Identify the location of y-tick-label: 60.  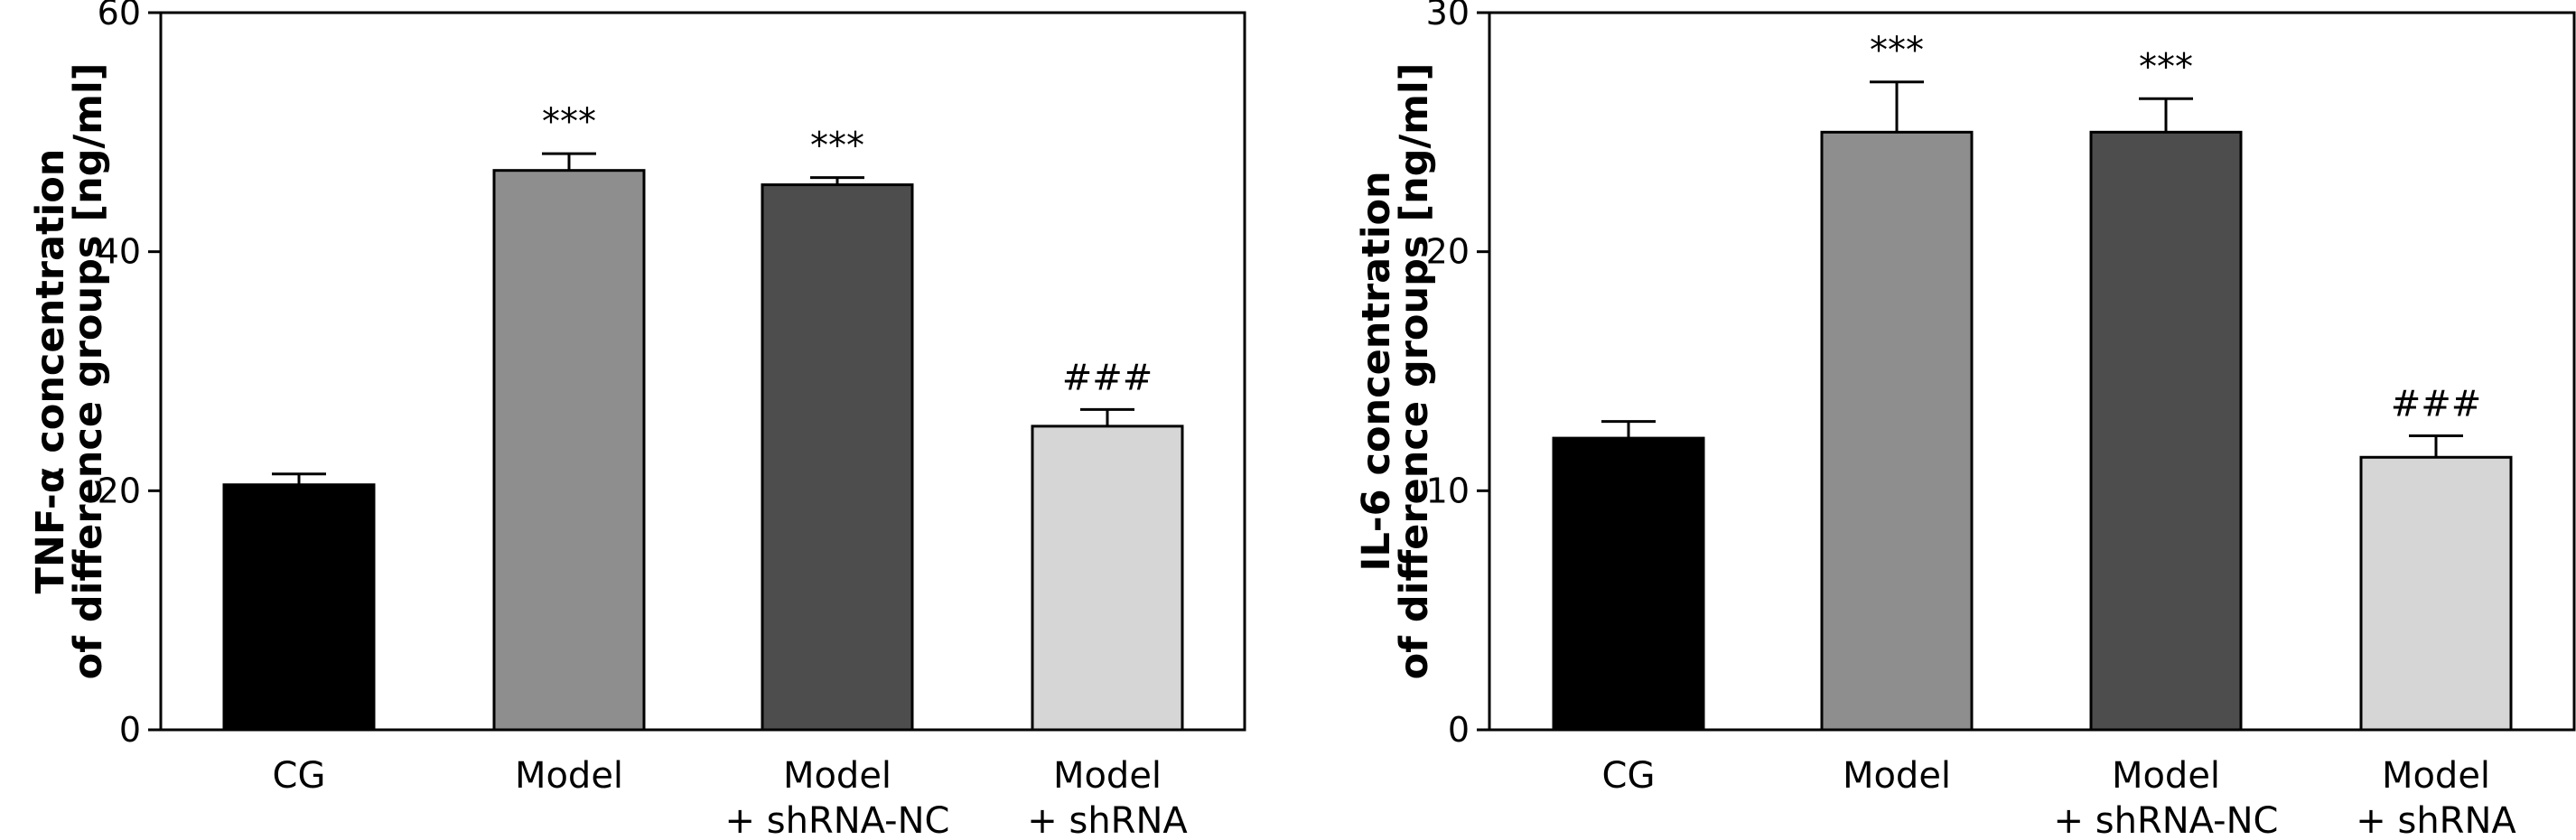
(120, 16).